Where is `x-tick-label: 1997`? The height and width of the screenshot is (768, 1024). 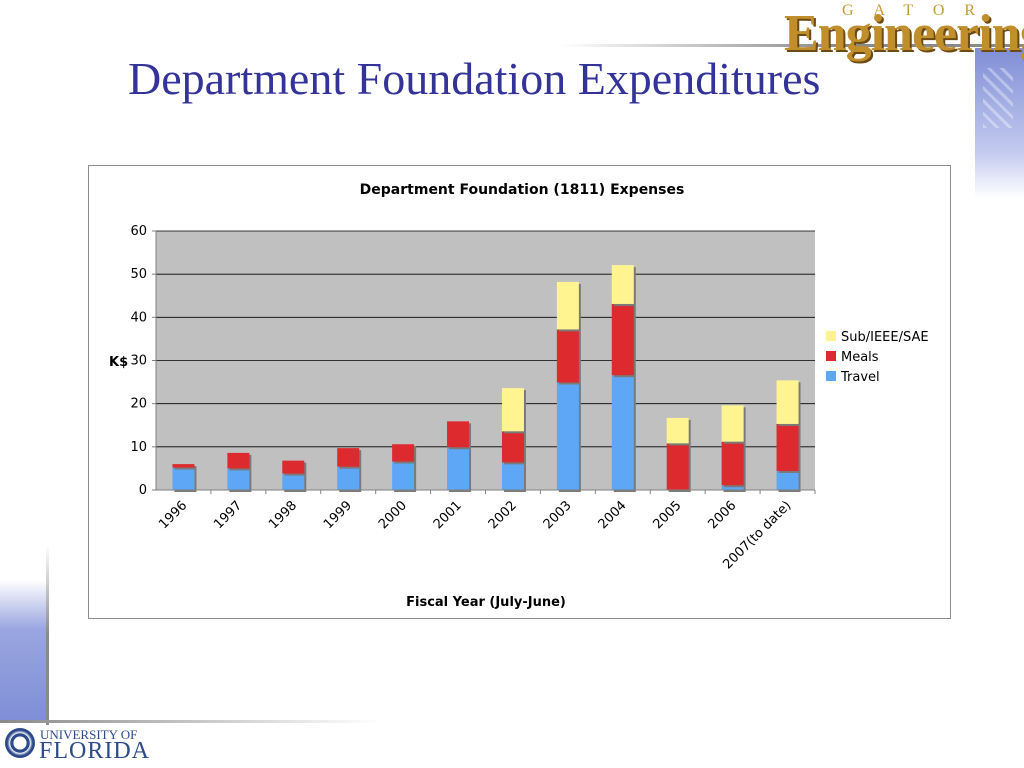 x-tick-label: 1997 is located at coordinates (228, 515).